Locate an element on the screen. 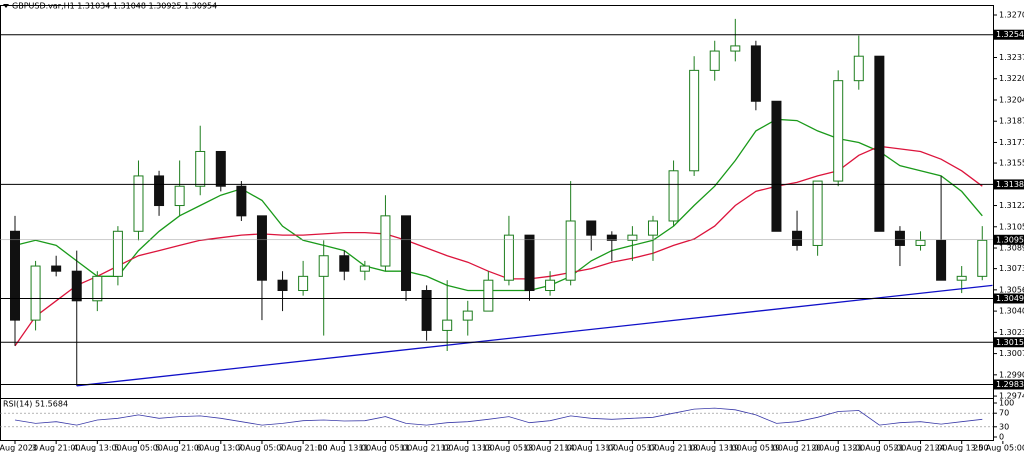 This screenshot has height=453, width=1024. x-tick-label: 5 Aug 21:00 is located at coordinates (179, 448).